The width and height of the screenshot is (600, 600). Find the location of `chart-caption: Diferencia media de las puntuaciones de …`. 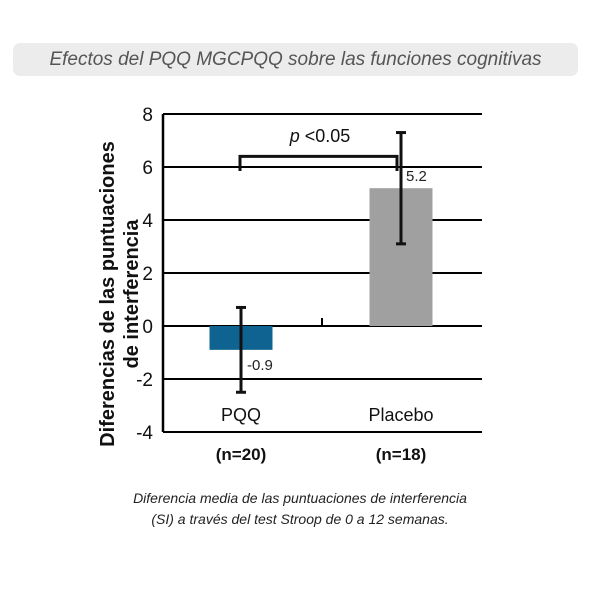

chart-caption: Diferencia media de las puntuaciones de … is located at coordinates (300, 509).